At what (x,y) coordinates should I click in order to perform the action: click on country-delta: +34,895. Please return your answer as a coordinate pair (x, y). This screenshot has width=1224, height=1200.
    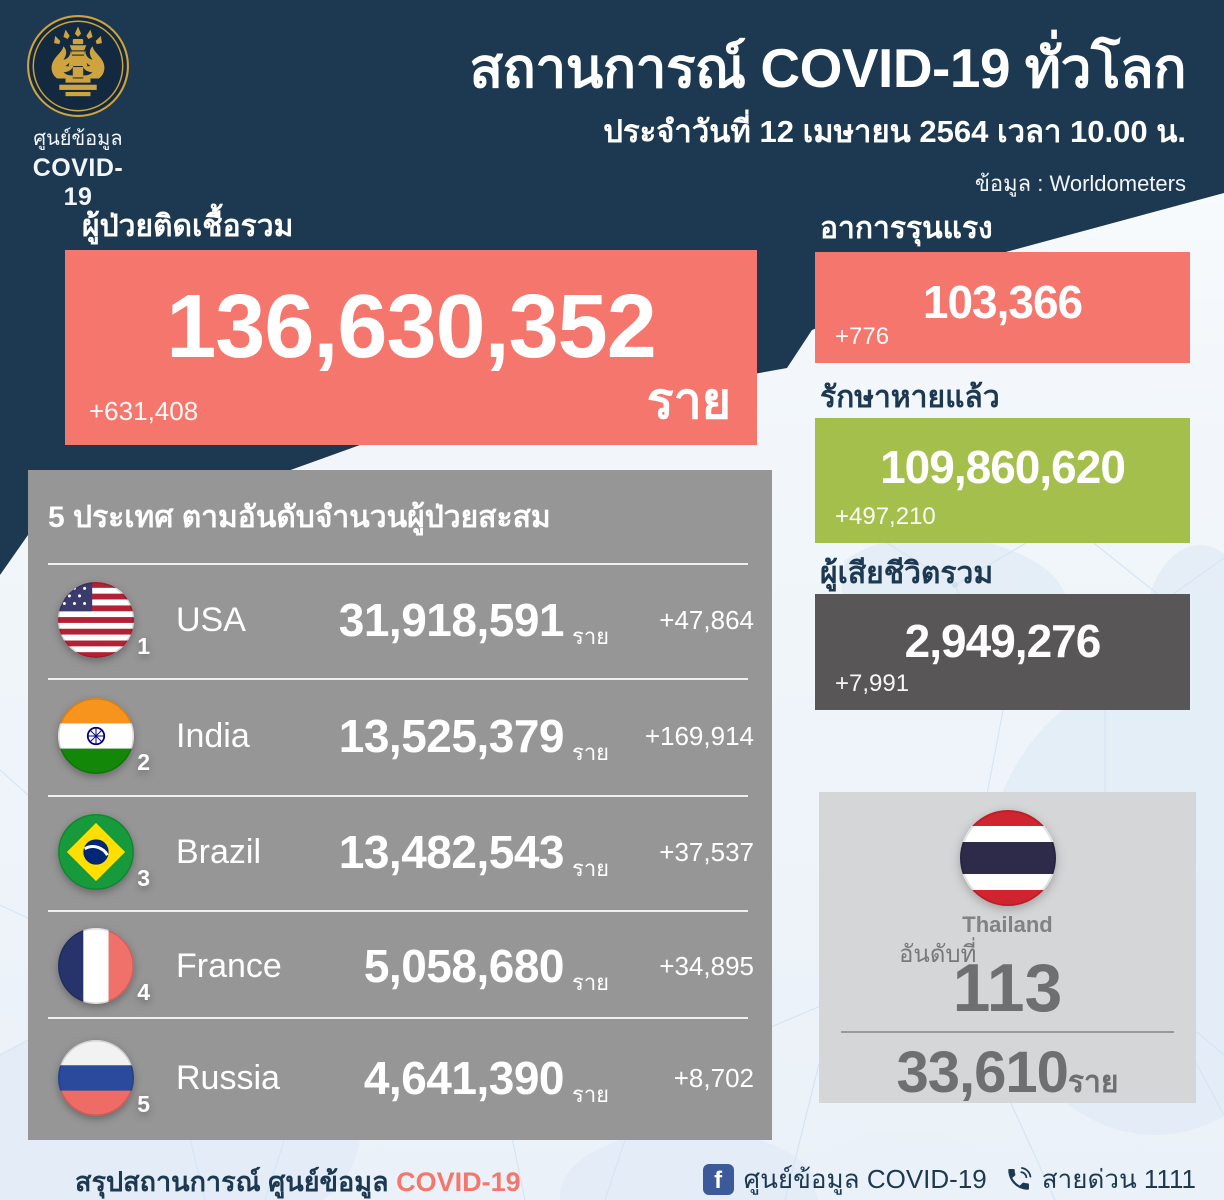
    Looking at the image, I should click on (706, 965).